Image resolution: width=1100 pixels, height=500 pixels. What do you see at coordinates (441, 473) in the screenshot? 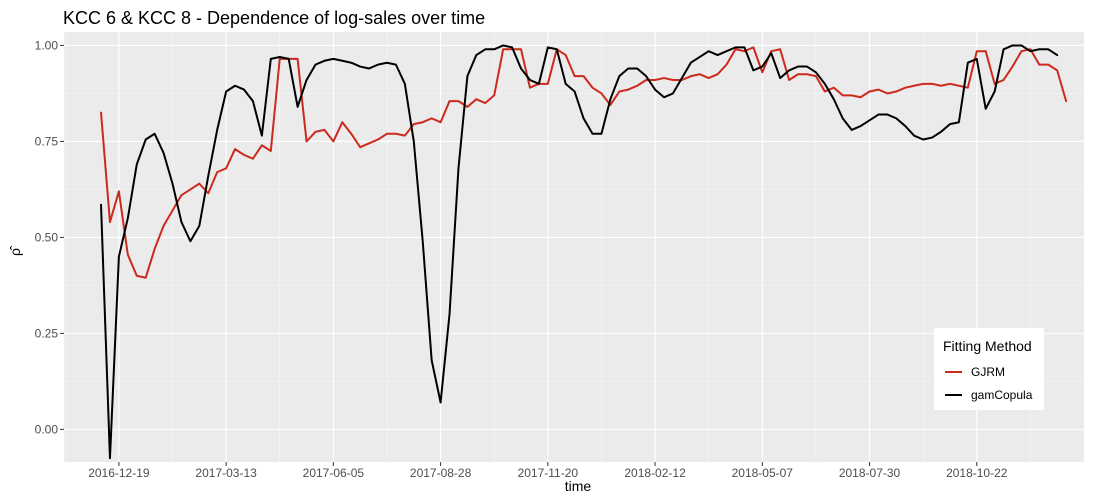
I see `x-tick-label: 2017-08-28` at bounding box center [441, 473].